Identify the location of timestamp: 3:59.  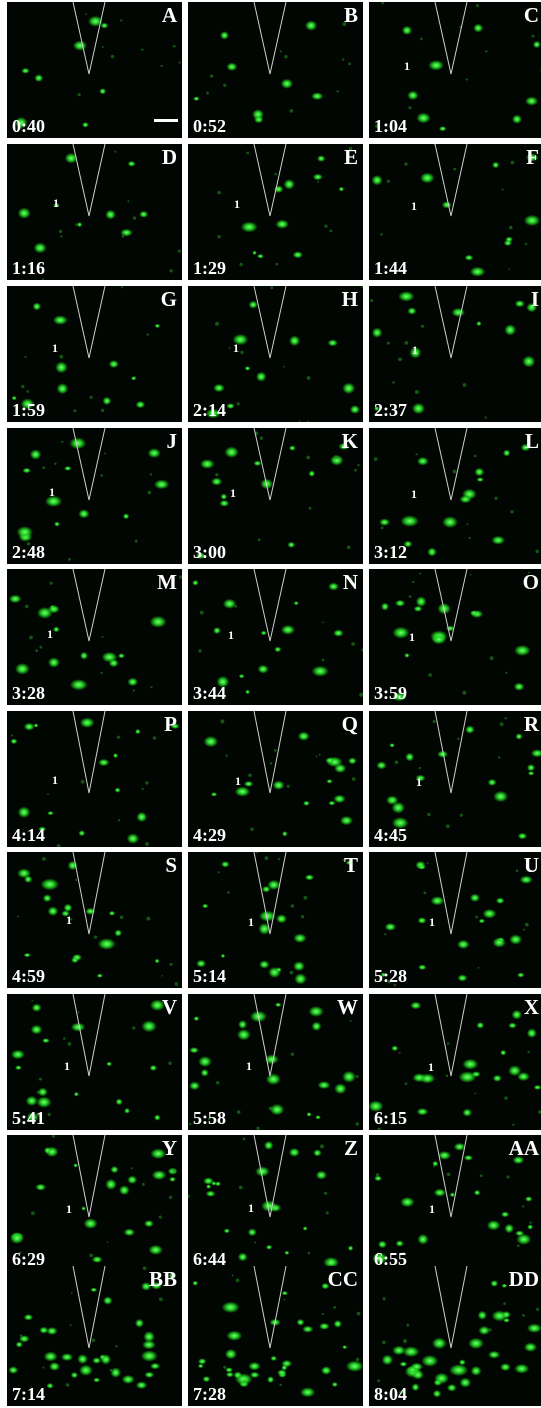
(390, 693).